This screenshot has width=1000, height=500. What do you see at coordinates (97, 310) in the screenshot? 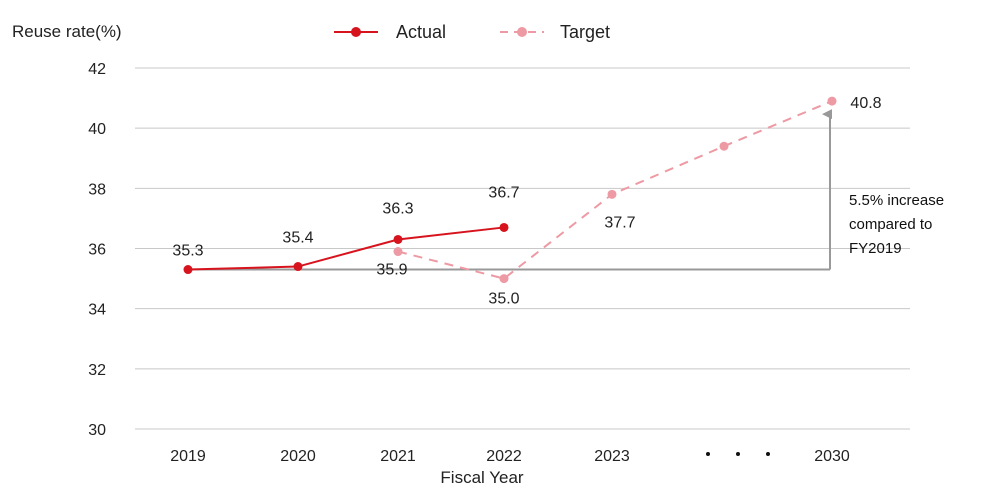
I see `y-tick-label: 34` at bounding box center [97, 310].